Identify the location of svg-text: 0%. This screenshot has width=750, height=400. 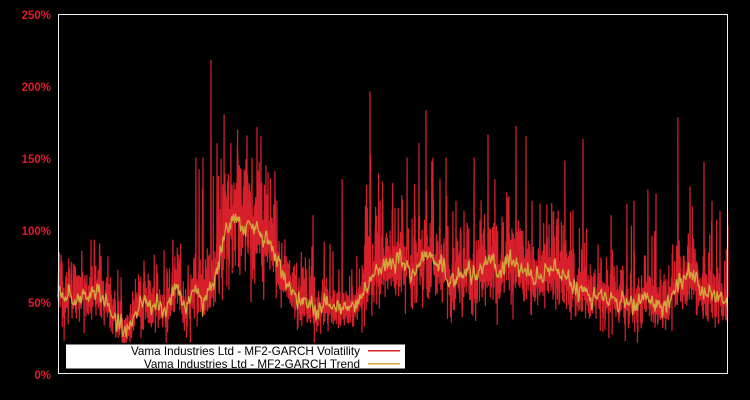
(42, 376).